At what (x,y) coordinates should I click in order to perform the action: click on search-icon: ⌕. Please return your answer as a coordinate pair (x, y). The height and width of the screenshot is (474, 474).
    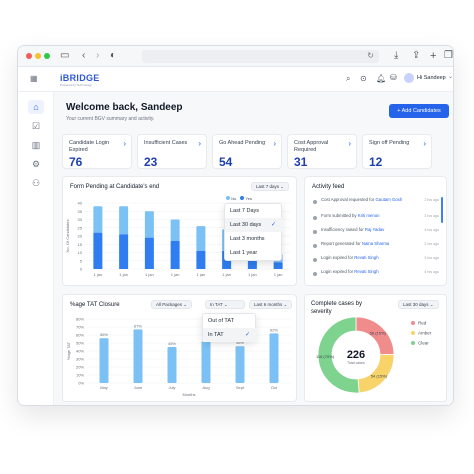
    Looking at the image, I should click on (348, 78).